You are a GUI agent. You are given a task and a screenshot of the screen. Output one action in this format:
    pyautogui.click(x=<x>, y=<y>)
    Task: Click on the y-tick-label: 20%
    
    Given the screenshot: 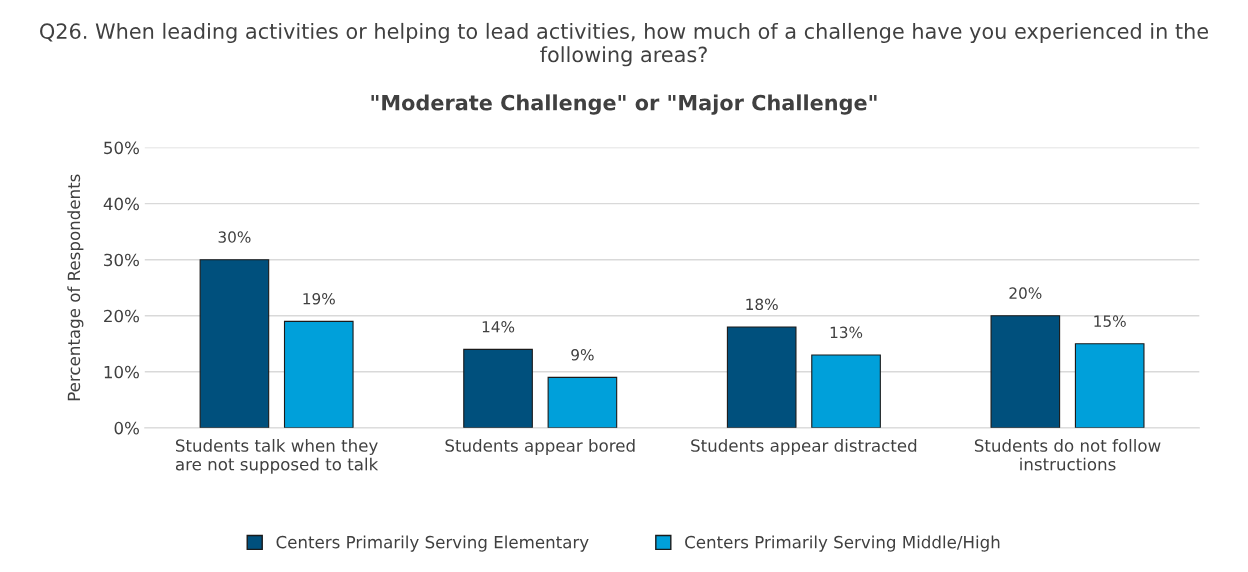 What is the action you would take?
    pyautogui.click(x=121, y=316)
    